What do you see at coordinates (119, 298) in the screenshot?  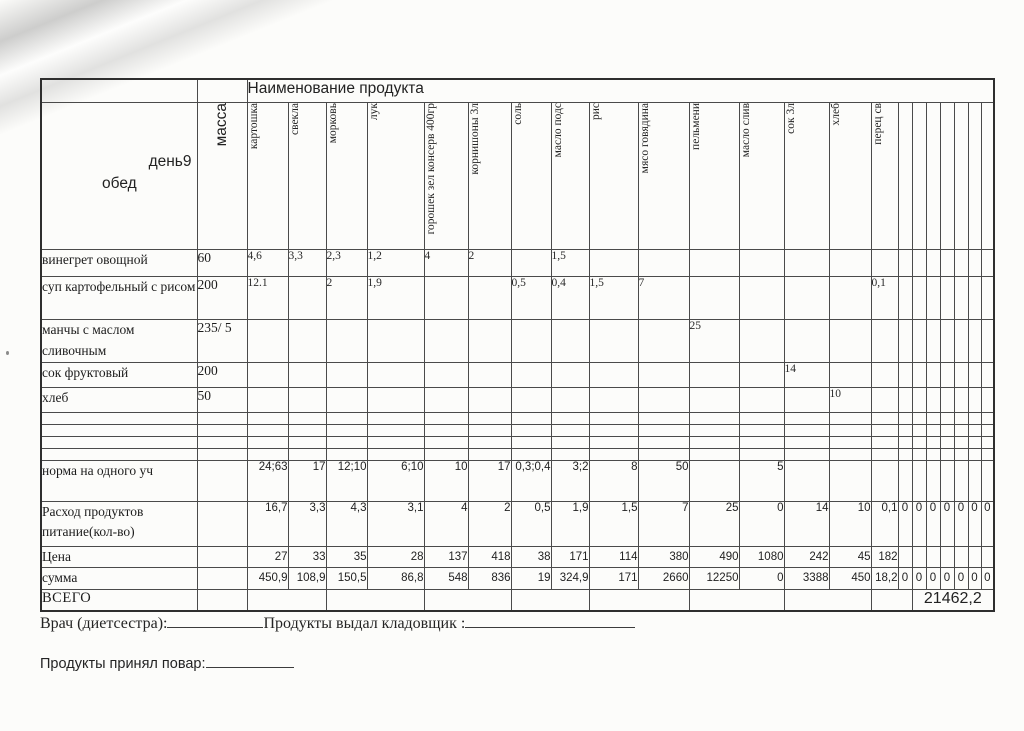 I see `dish-name-cell: суп картофельный с рисом` at bounding box center [119, 298].